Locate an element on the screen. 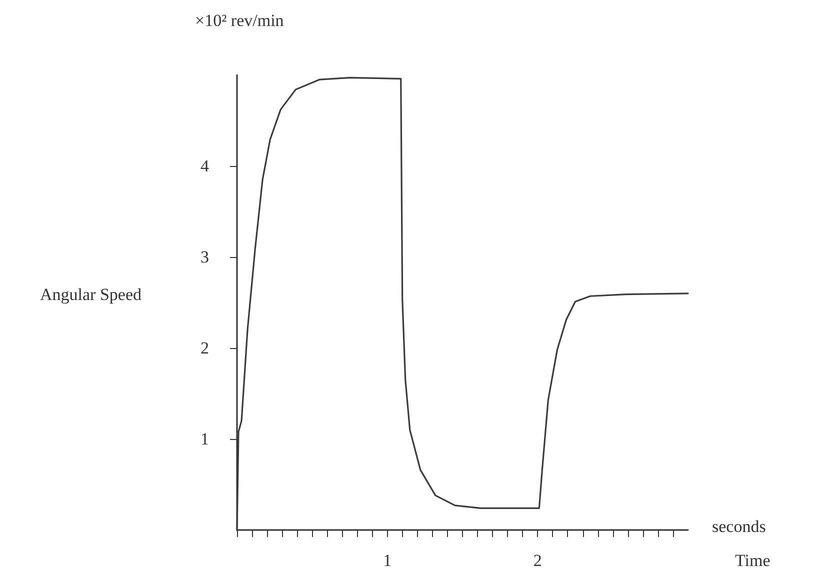 This screenshot has width=826, height=583. text: ×10² rev/min is located at coordinates (239, 20).